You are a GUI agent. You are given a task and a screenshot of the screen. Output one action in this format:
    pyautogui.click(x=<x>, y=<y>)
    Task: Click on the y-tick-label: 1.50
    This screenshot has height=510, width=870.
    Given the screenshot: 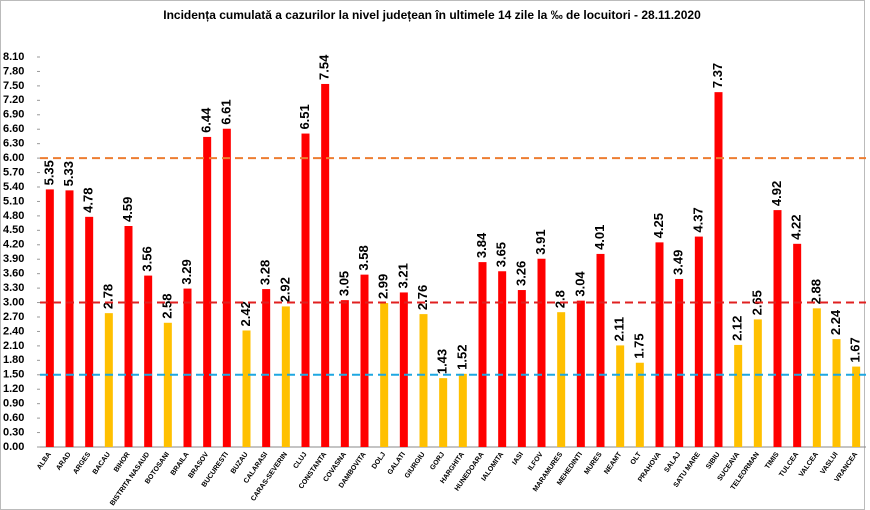 What is the action you would take?
    pyautogui.click(x=13, y=375)
    